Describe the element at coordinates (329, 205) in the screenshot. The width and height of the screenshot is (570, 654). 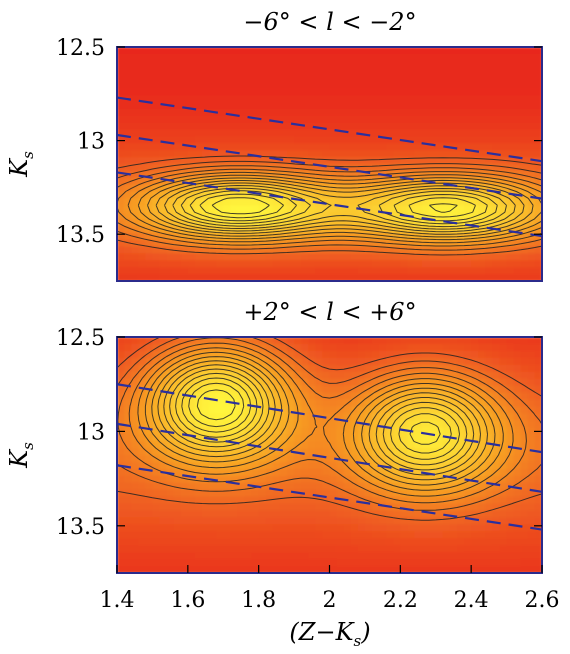
I see `contour-line` at that location.